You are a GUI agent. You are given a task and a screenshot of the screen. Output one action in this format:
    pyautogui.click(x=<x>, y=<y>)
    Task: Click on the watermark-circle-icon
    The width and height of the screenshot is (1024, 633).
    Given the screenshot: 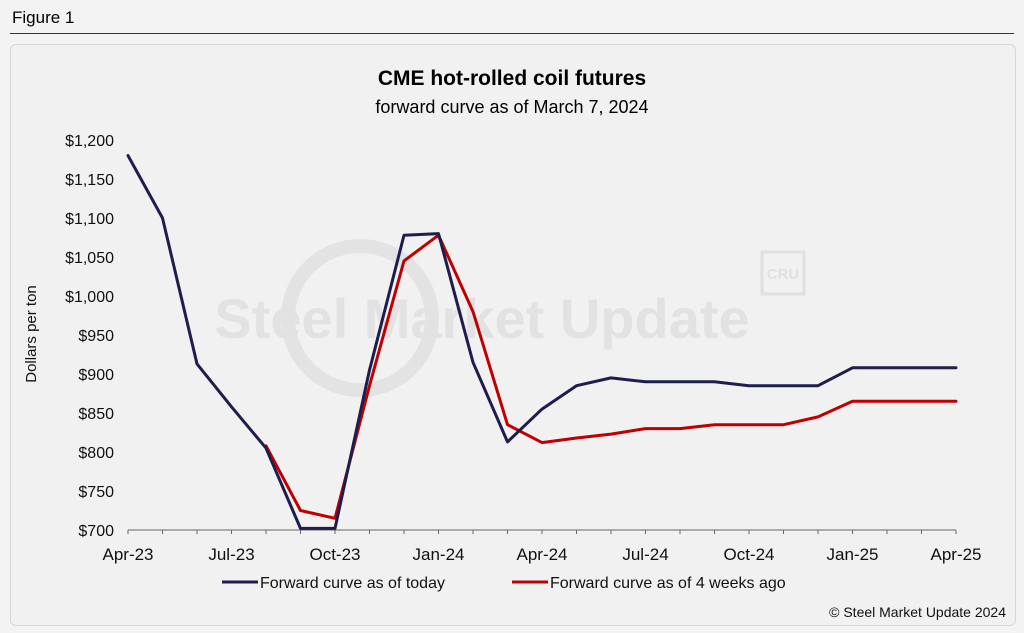 What is the action you would take?
    pyautogui.click(x=360, y=318)
    